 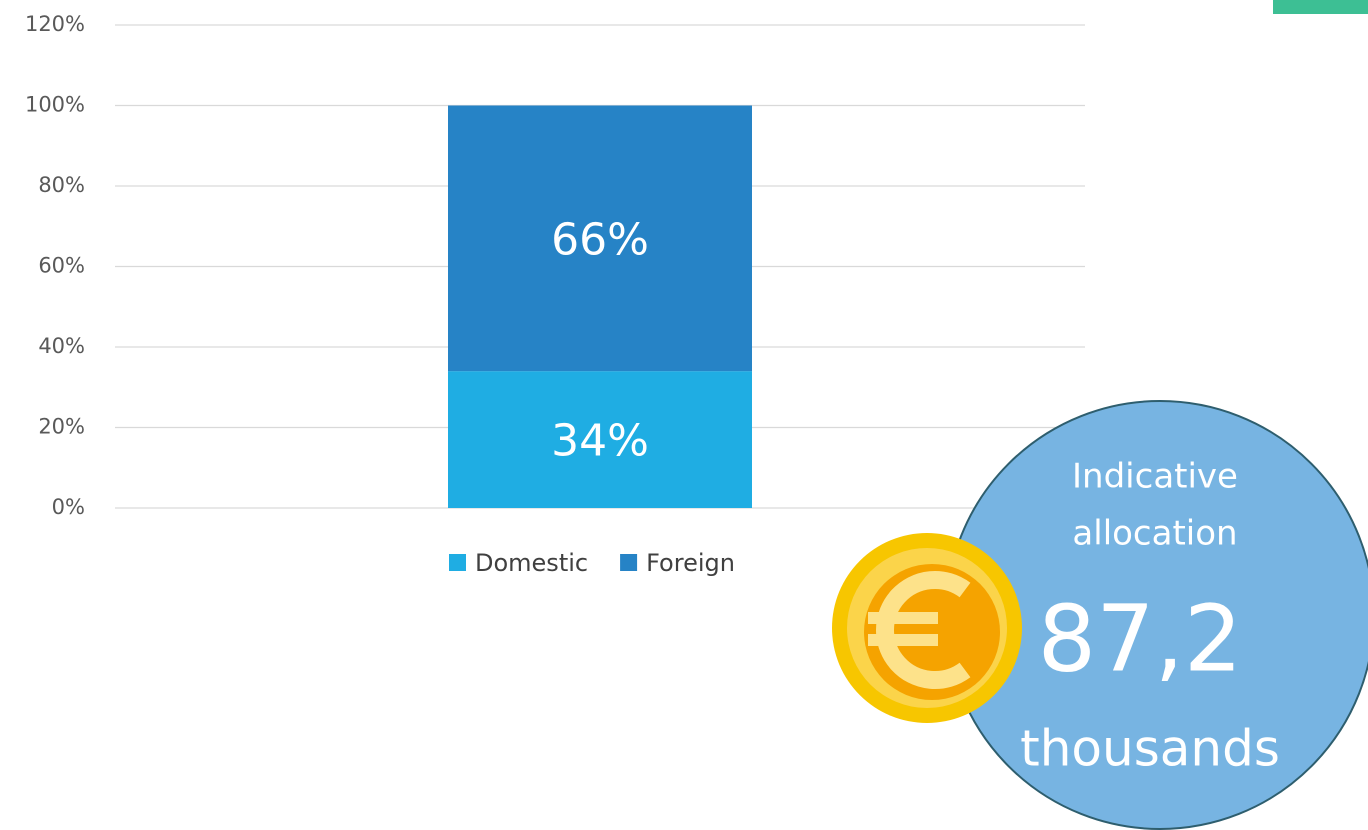 I want to click on callout-label: allocation, so click(x=1154, y=534).